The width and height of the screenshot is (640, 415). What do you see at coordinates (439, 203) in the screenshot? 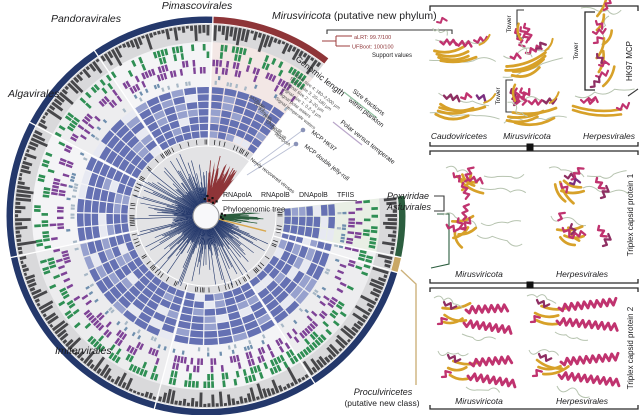
I see `poxviridae-bracket` at bounding box center [439, 203].